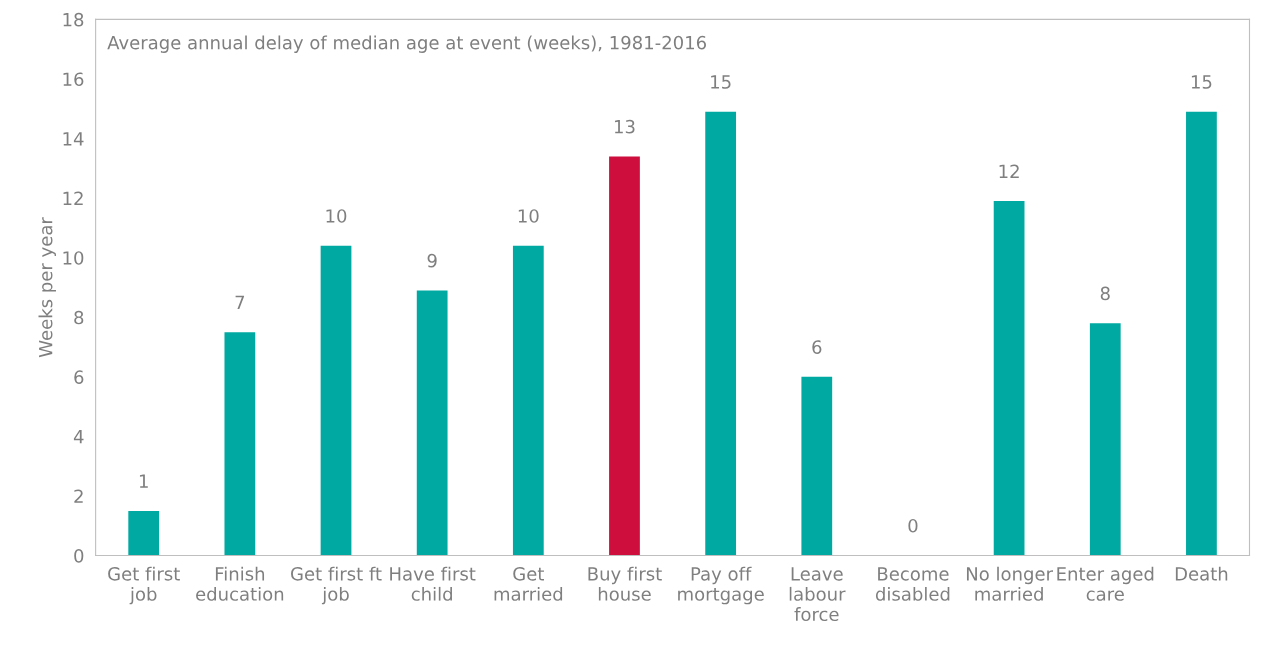  What do you see at coordinates (1009, 171) in the screenshot?
I see `data-label: 12` at bounding box center [1009, 171].